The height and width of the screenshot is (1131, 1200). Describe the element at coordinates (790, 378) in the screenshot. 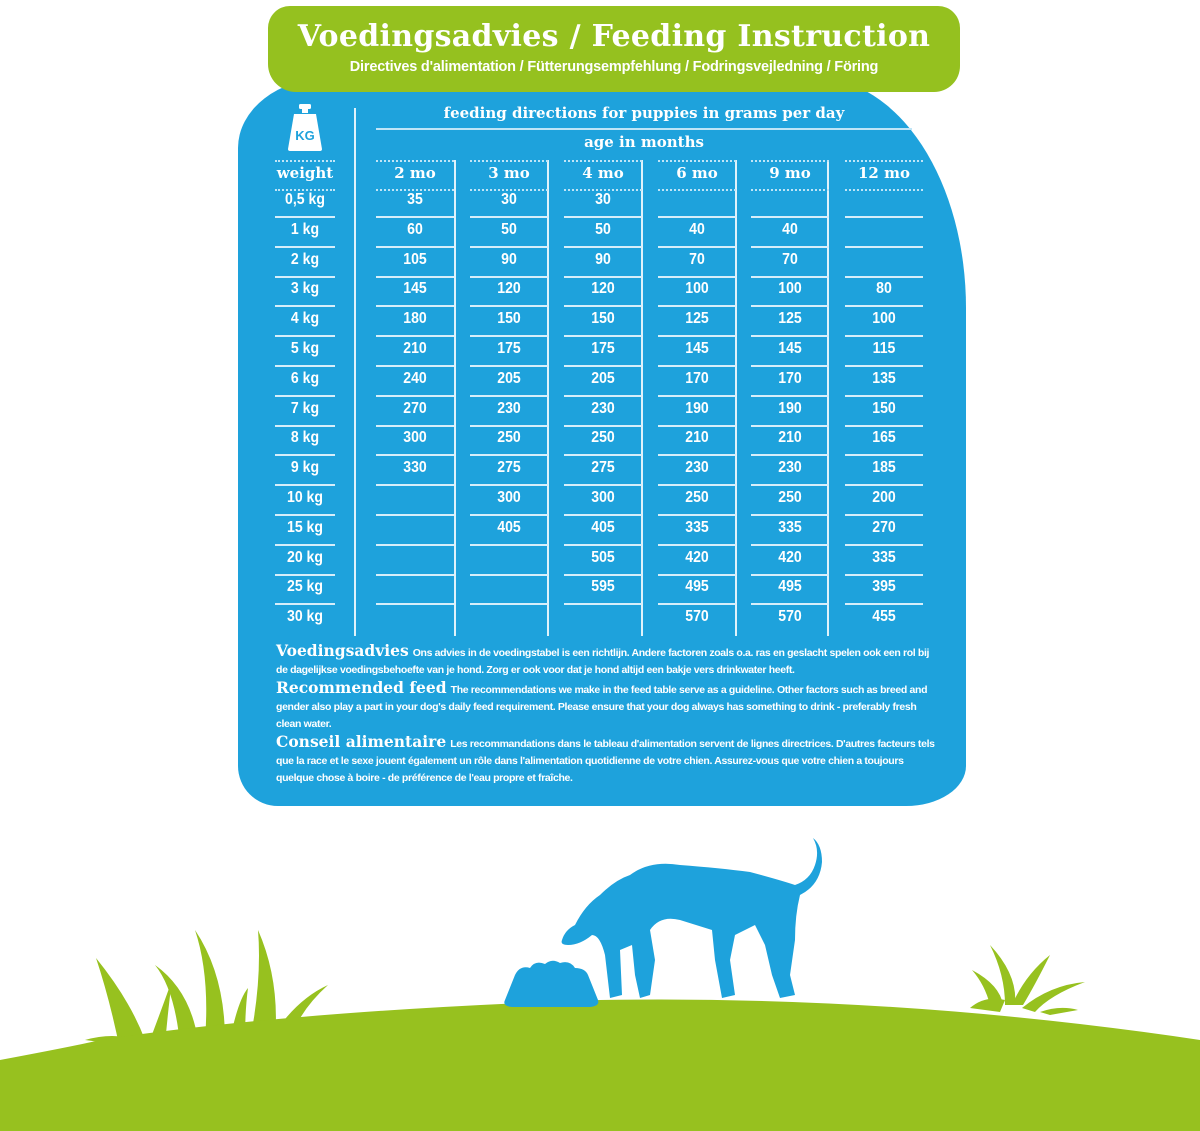

I see `value-cell: 170` at that location.